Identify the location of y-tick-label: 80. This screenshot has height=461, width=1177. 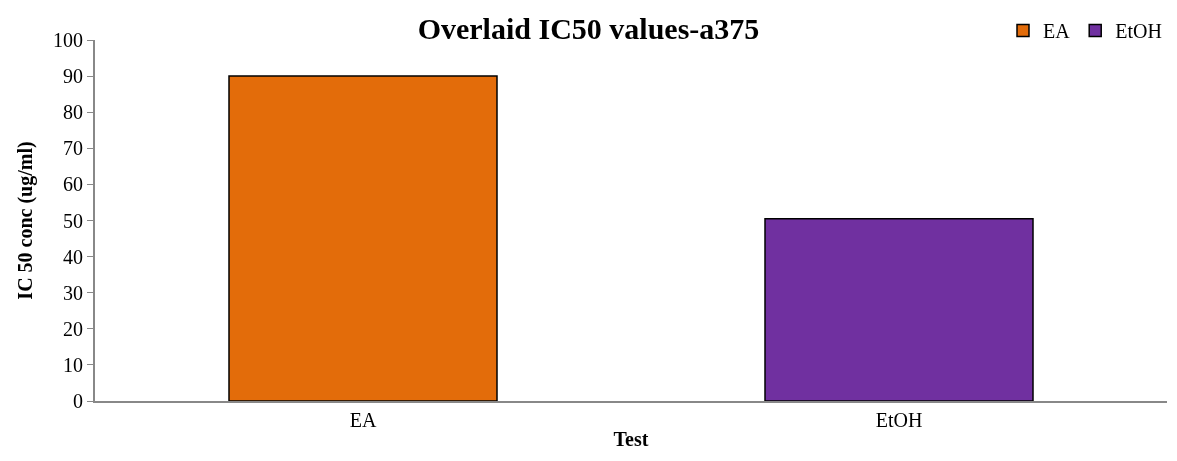
(73, 112).